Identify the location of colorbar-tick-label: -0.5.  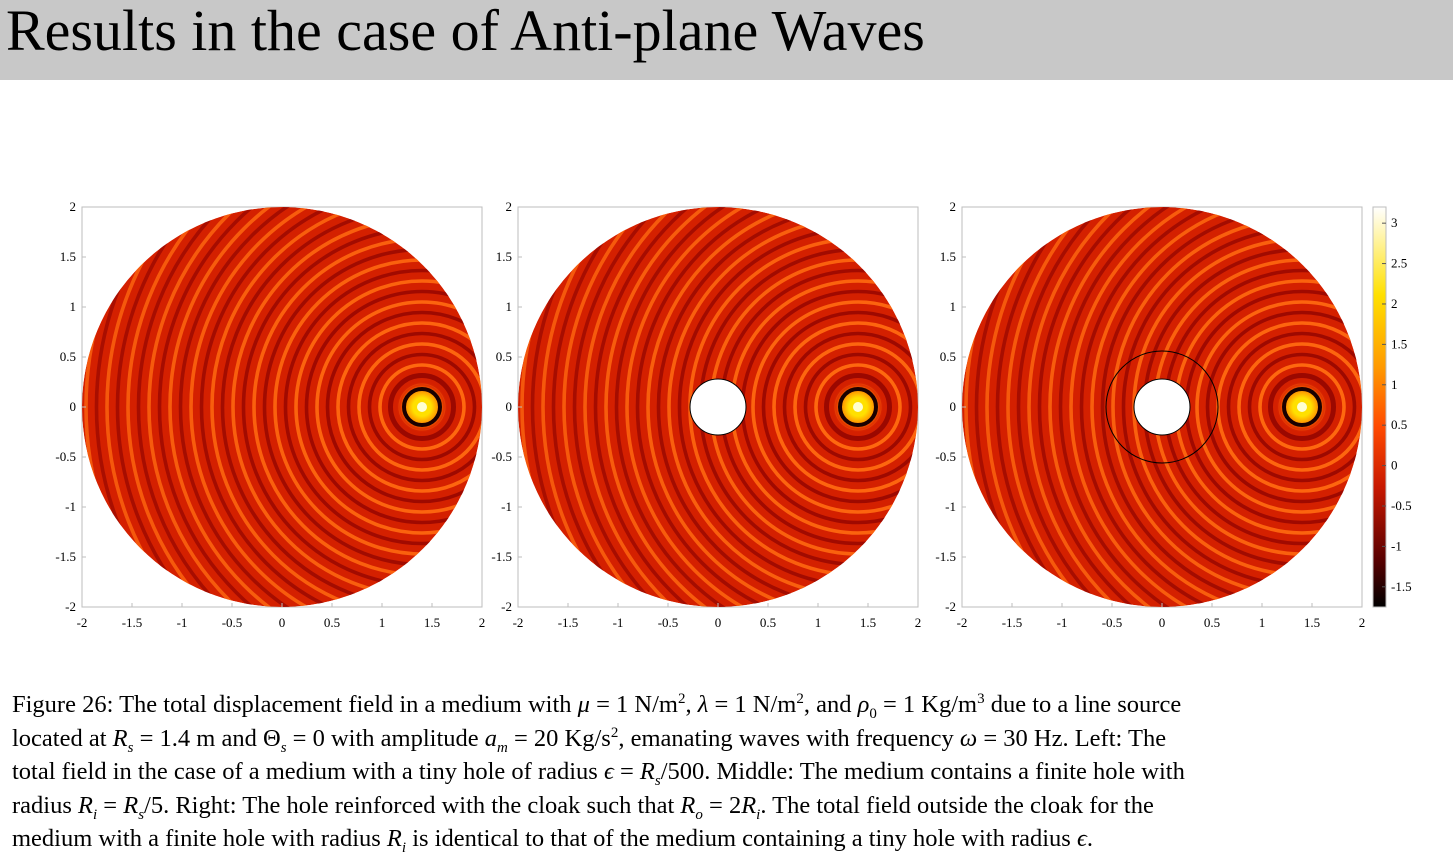
(1401, 505).